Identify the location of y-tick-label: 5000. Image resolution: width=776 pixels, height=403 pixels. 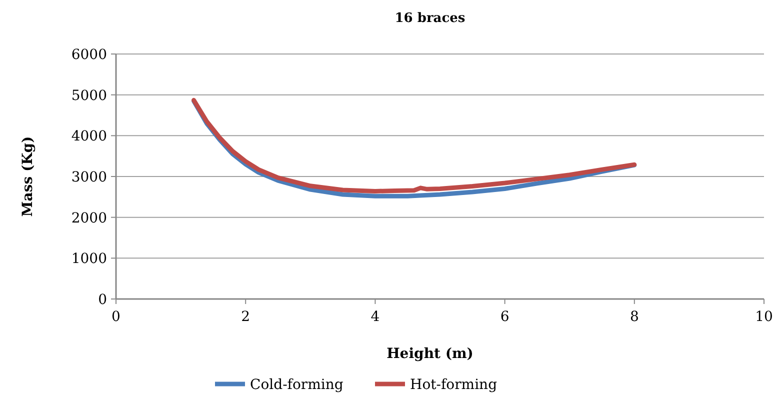
(89, 96).